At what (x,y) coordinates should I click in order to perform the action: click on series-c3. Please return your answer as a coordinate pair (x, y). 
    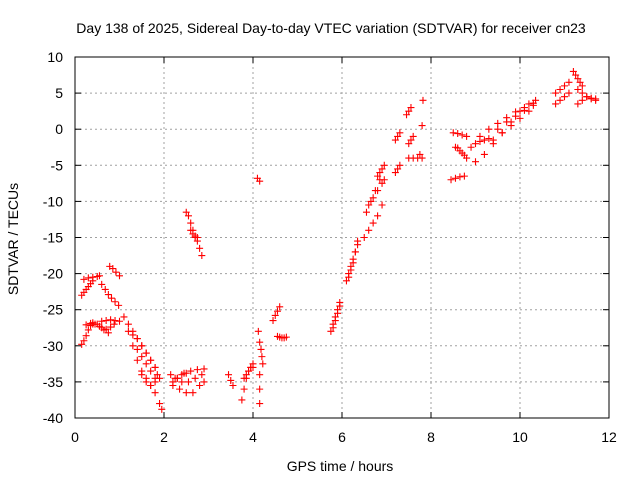
    Looking at the image, I should click on (190, 373).